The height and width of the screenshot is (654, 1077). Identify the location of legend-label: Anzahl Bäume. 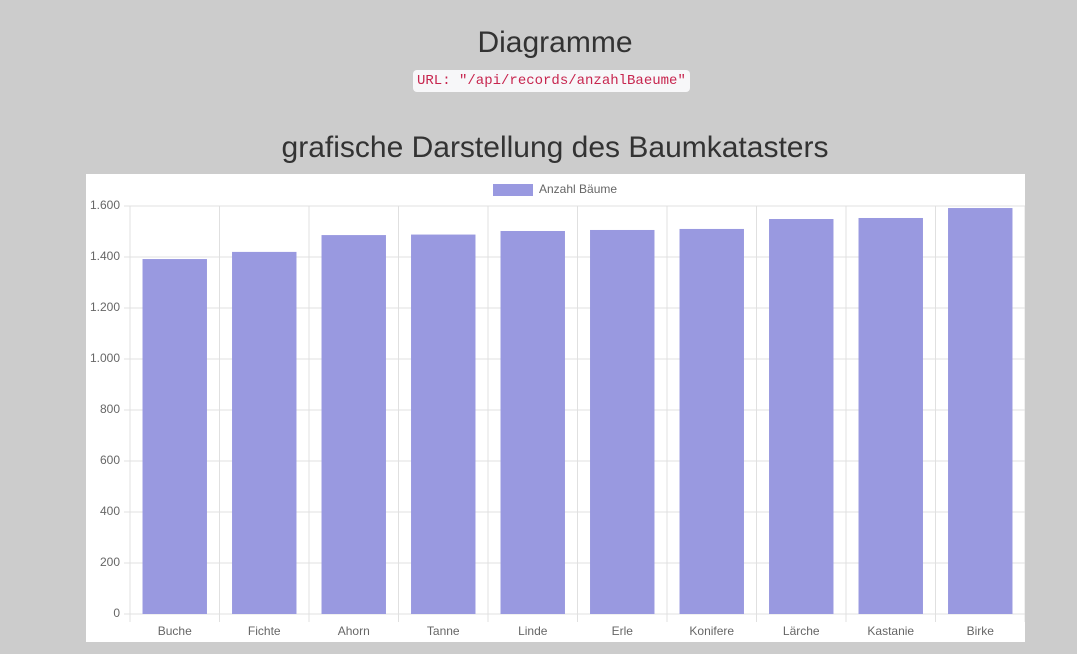
(578, 189).